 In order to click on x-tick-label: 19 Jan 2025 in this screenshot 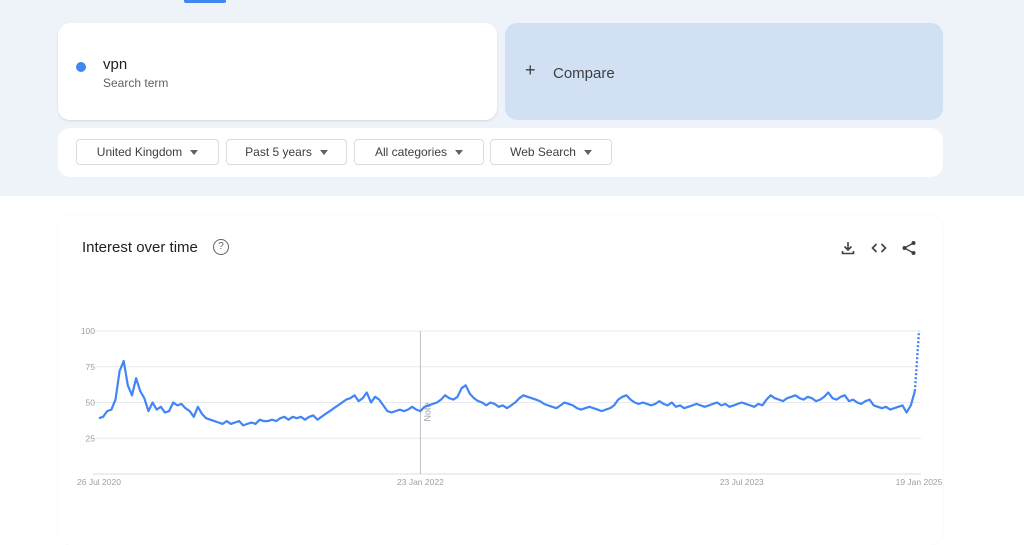, I will do `click(919, 482)`.